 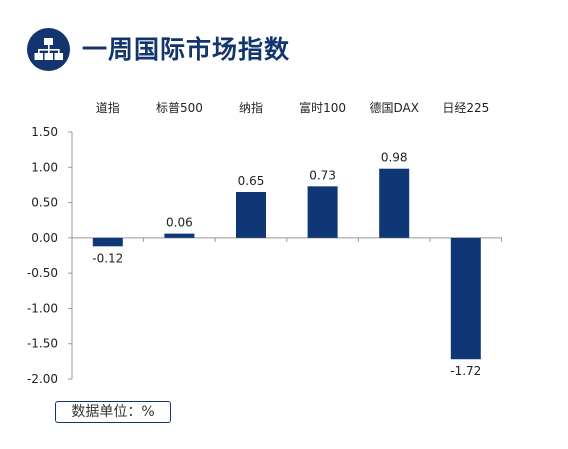 I want to click on page-title: 一周国际市场指数, so click(x=186, y=49).